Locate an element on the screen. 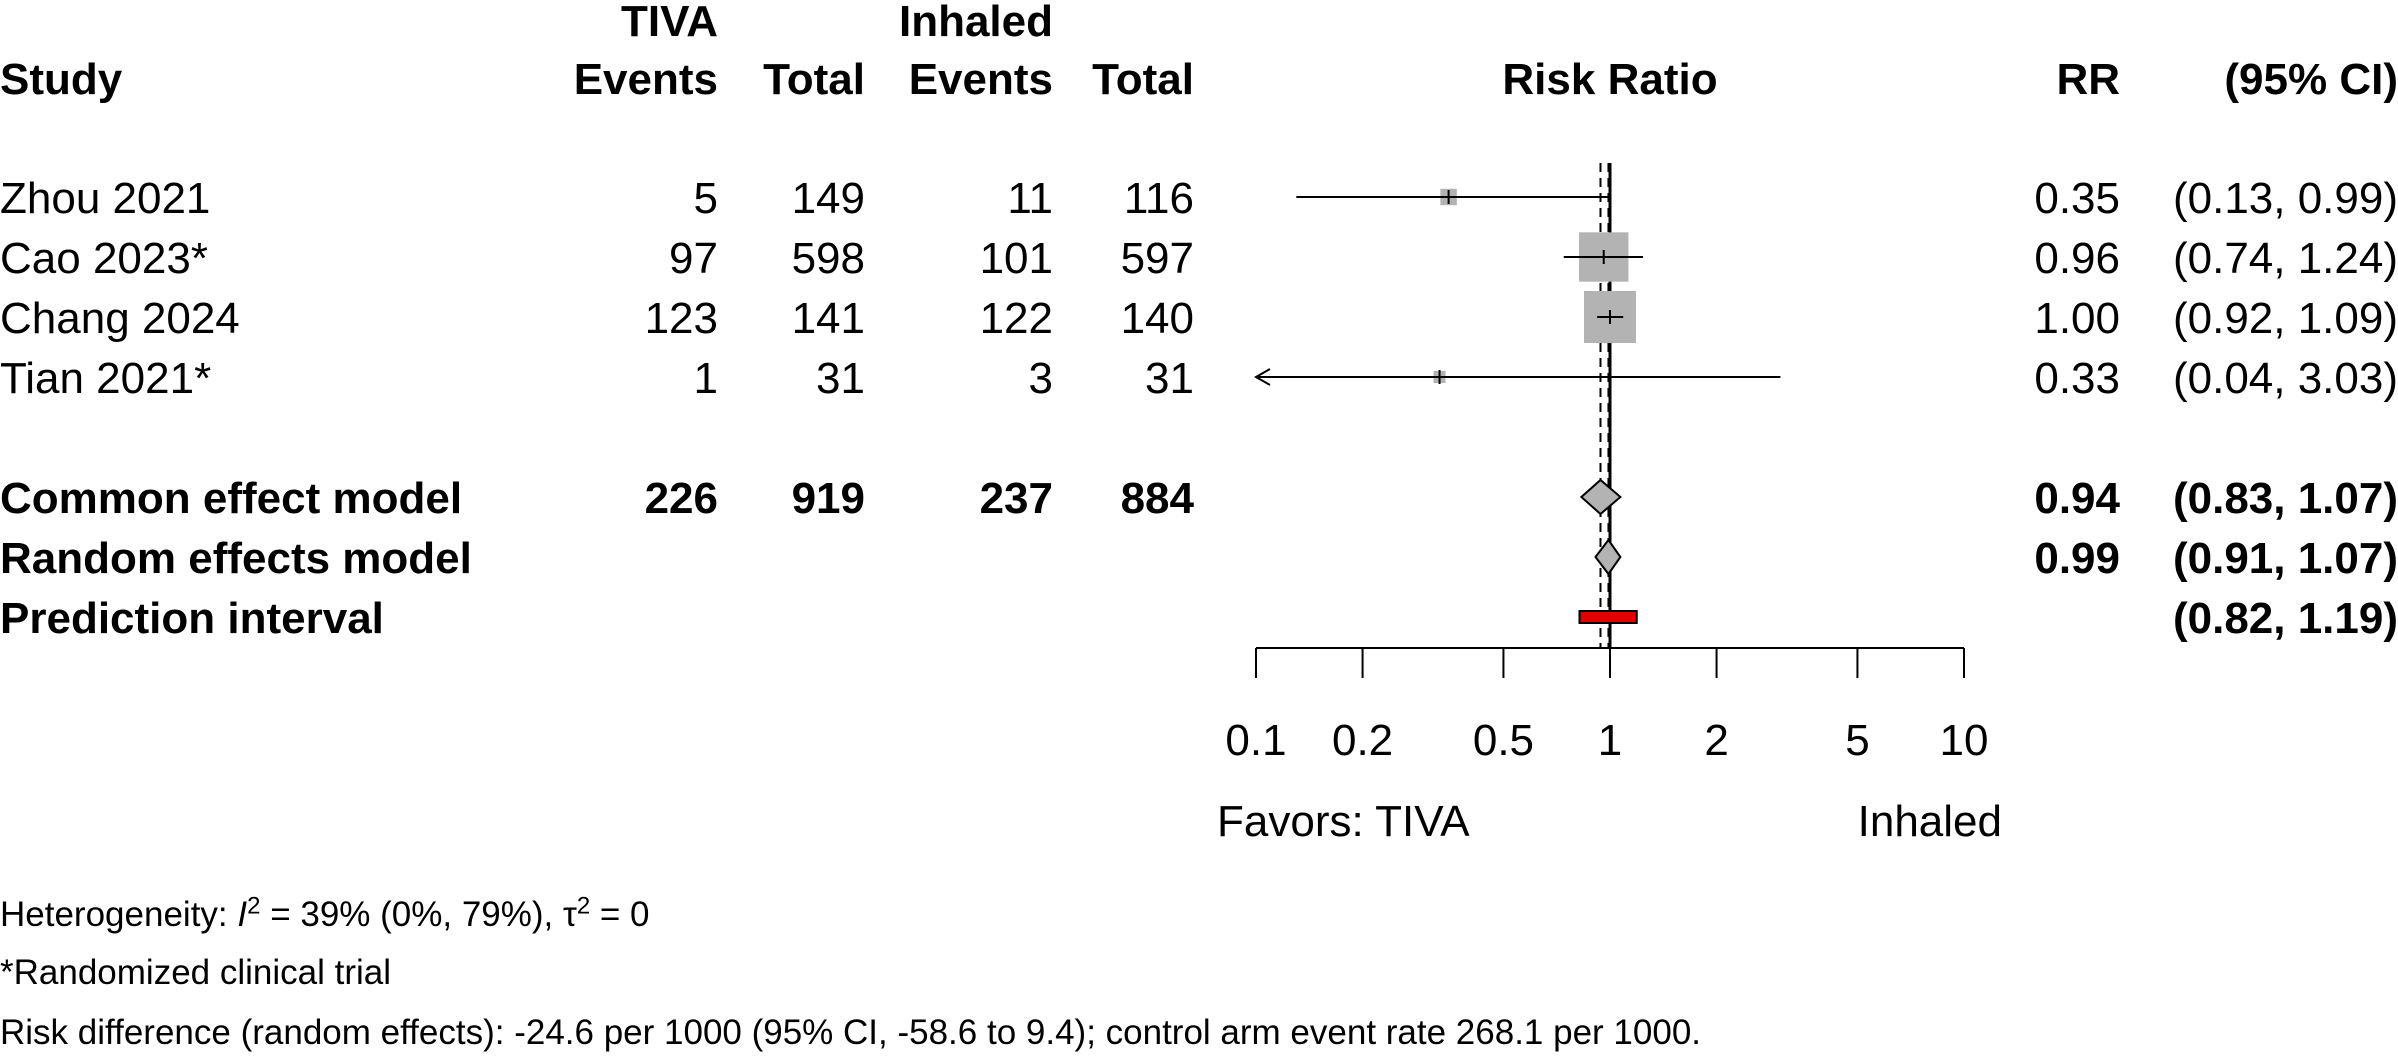 This screenshot has height=1062, width=2398. header-group2: Inhaled is located at coordinates (976, 23).